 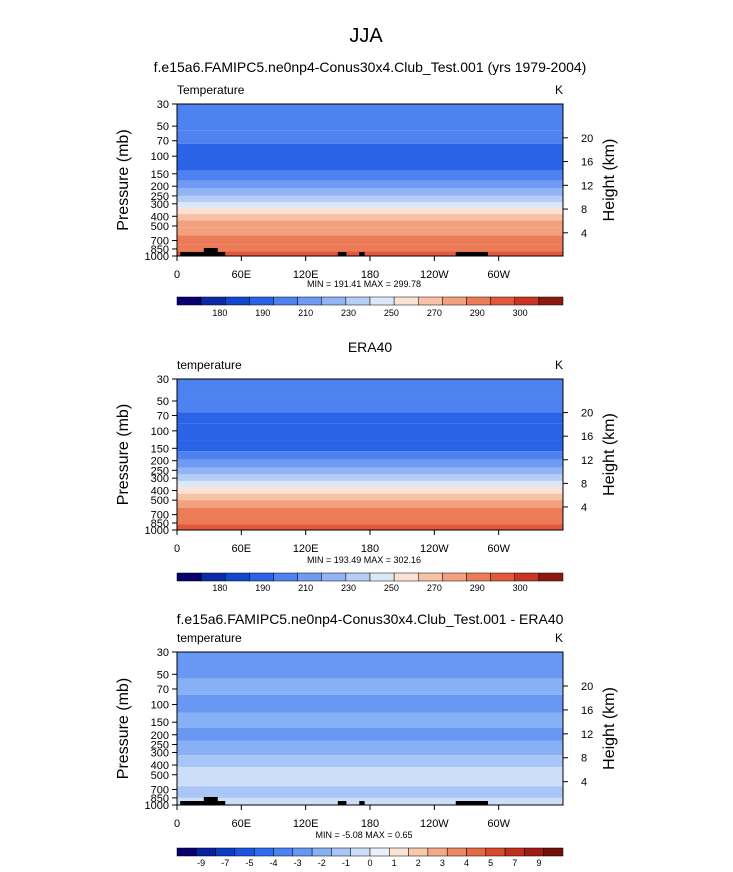 What do you see at coordinates (306, 824) in the screenshot?
I see `x-tick-label: 120E` at bounding box center [306, 824].